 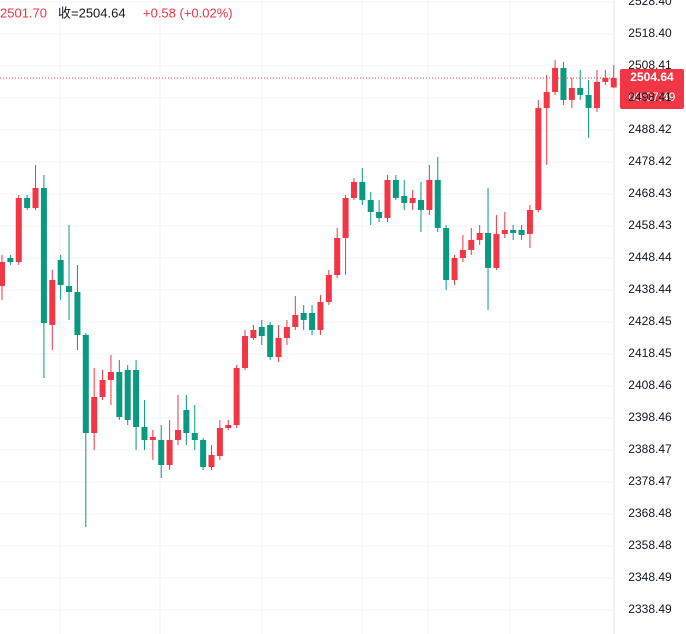 I want to click on y-tick-label: 2458.43, so click(x=650, y=225).